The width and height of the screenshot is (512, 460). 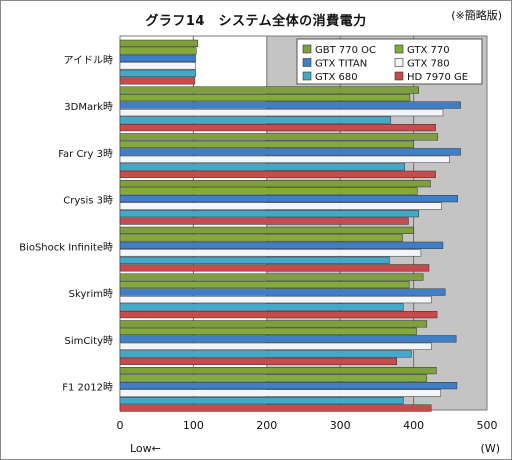 What do you see at coordinates (66, 247) in the screenshot?
I see `category-label: BioShock Infinite時` at bounding box center [66, 247].